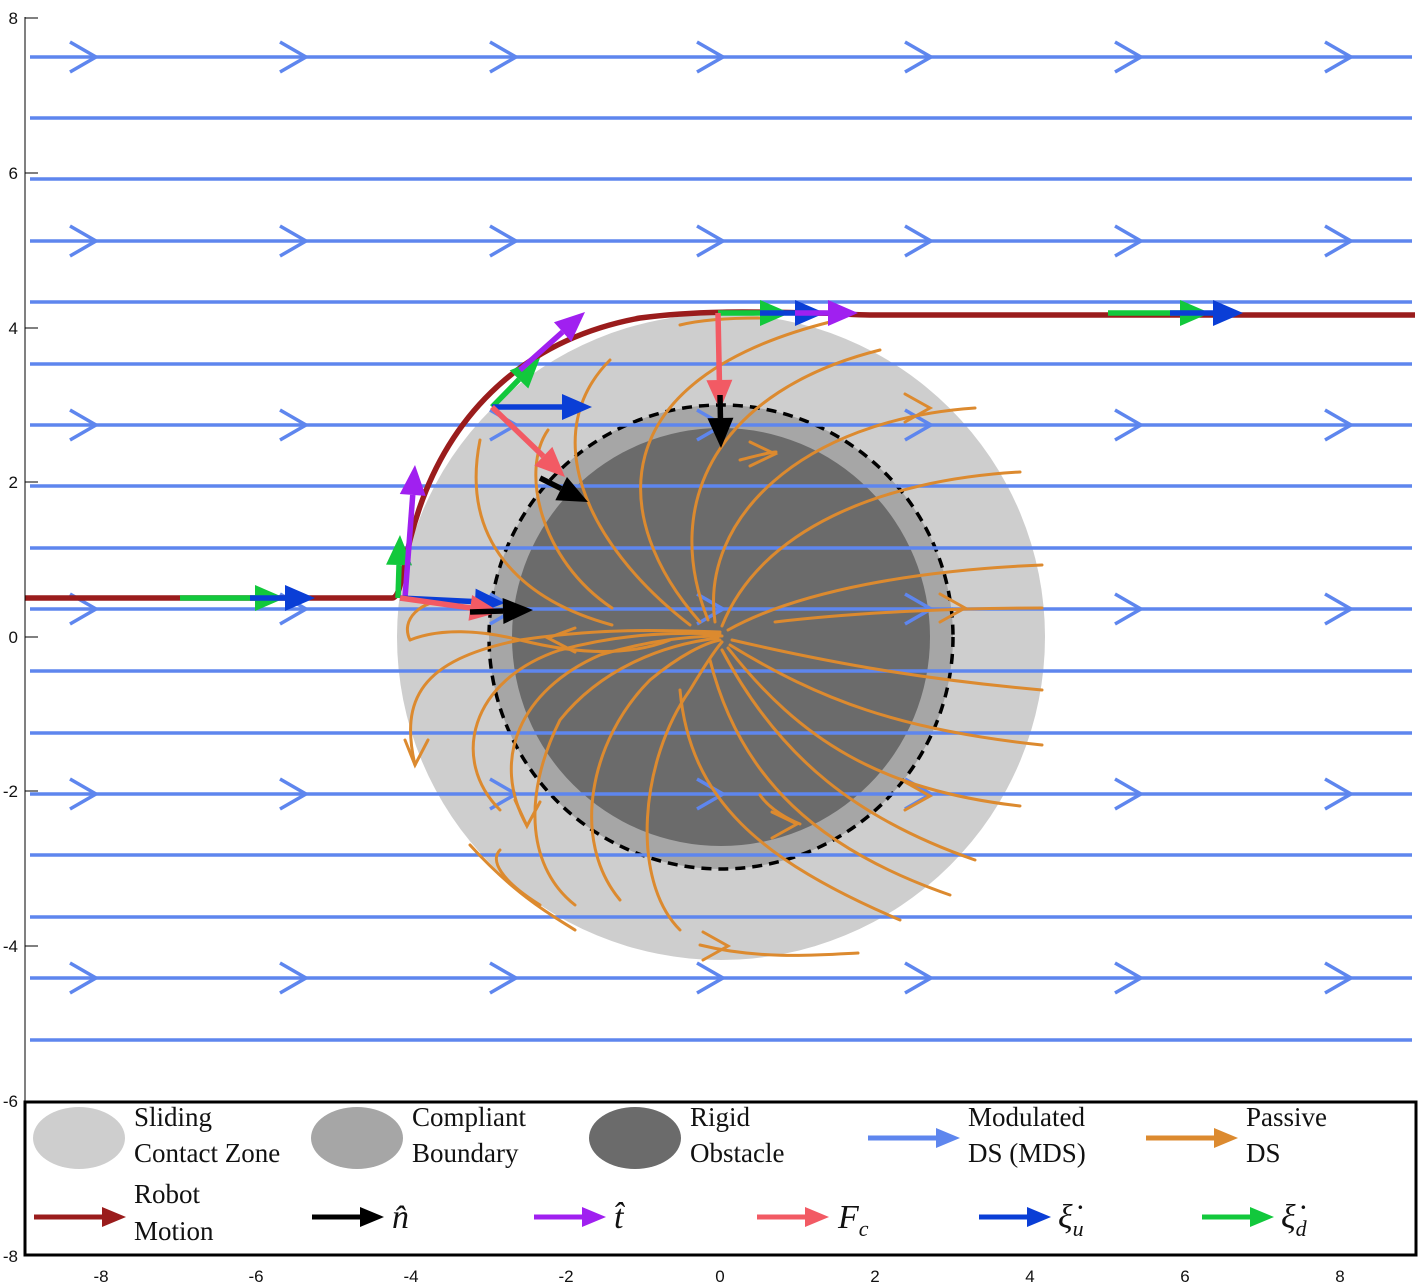  What do you see at coordinates (864, 1228) in the screenshot?
I see `legend-label-force-sub: c` at bounding box center [864, 1228].